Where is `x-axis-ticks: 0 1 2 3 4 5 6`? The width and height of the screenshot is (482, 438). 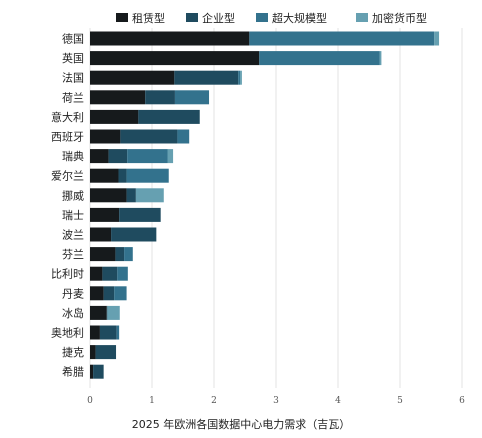 x-axis-ticks: 0 1 2 3 4 5 6 is located at coordinates (276, 401).